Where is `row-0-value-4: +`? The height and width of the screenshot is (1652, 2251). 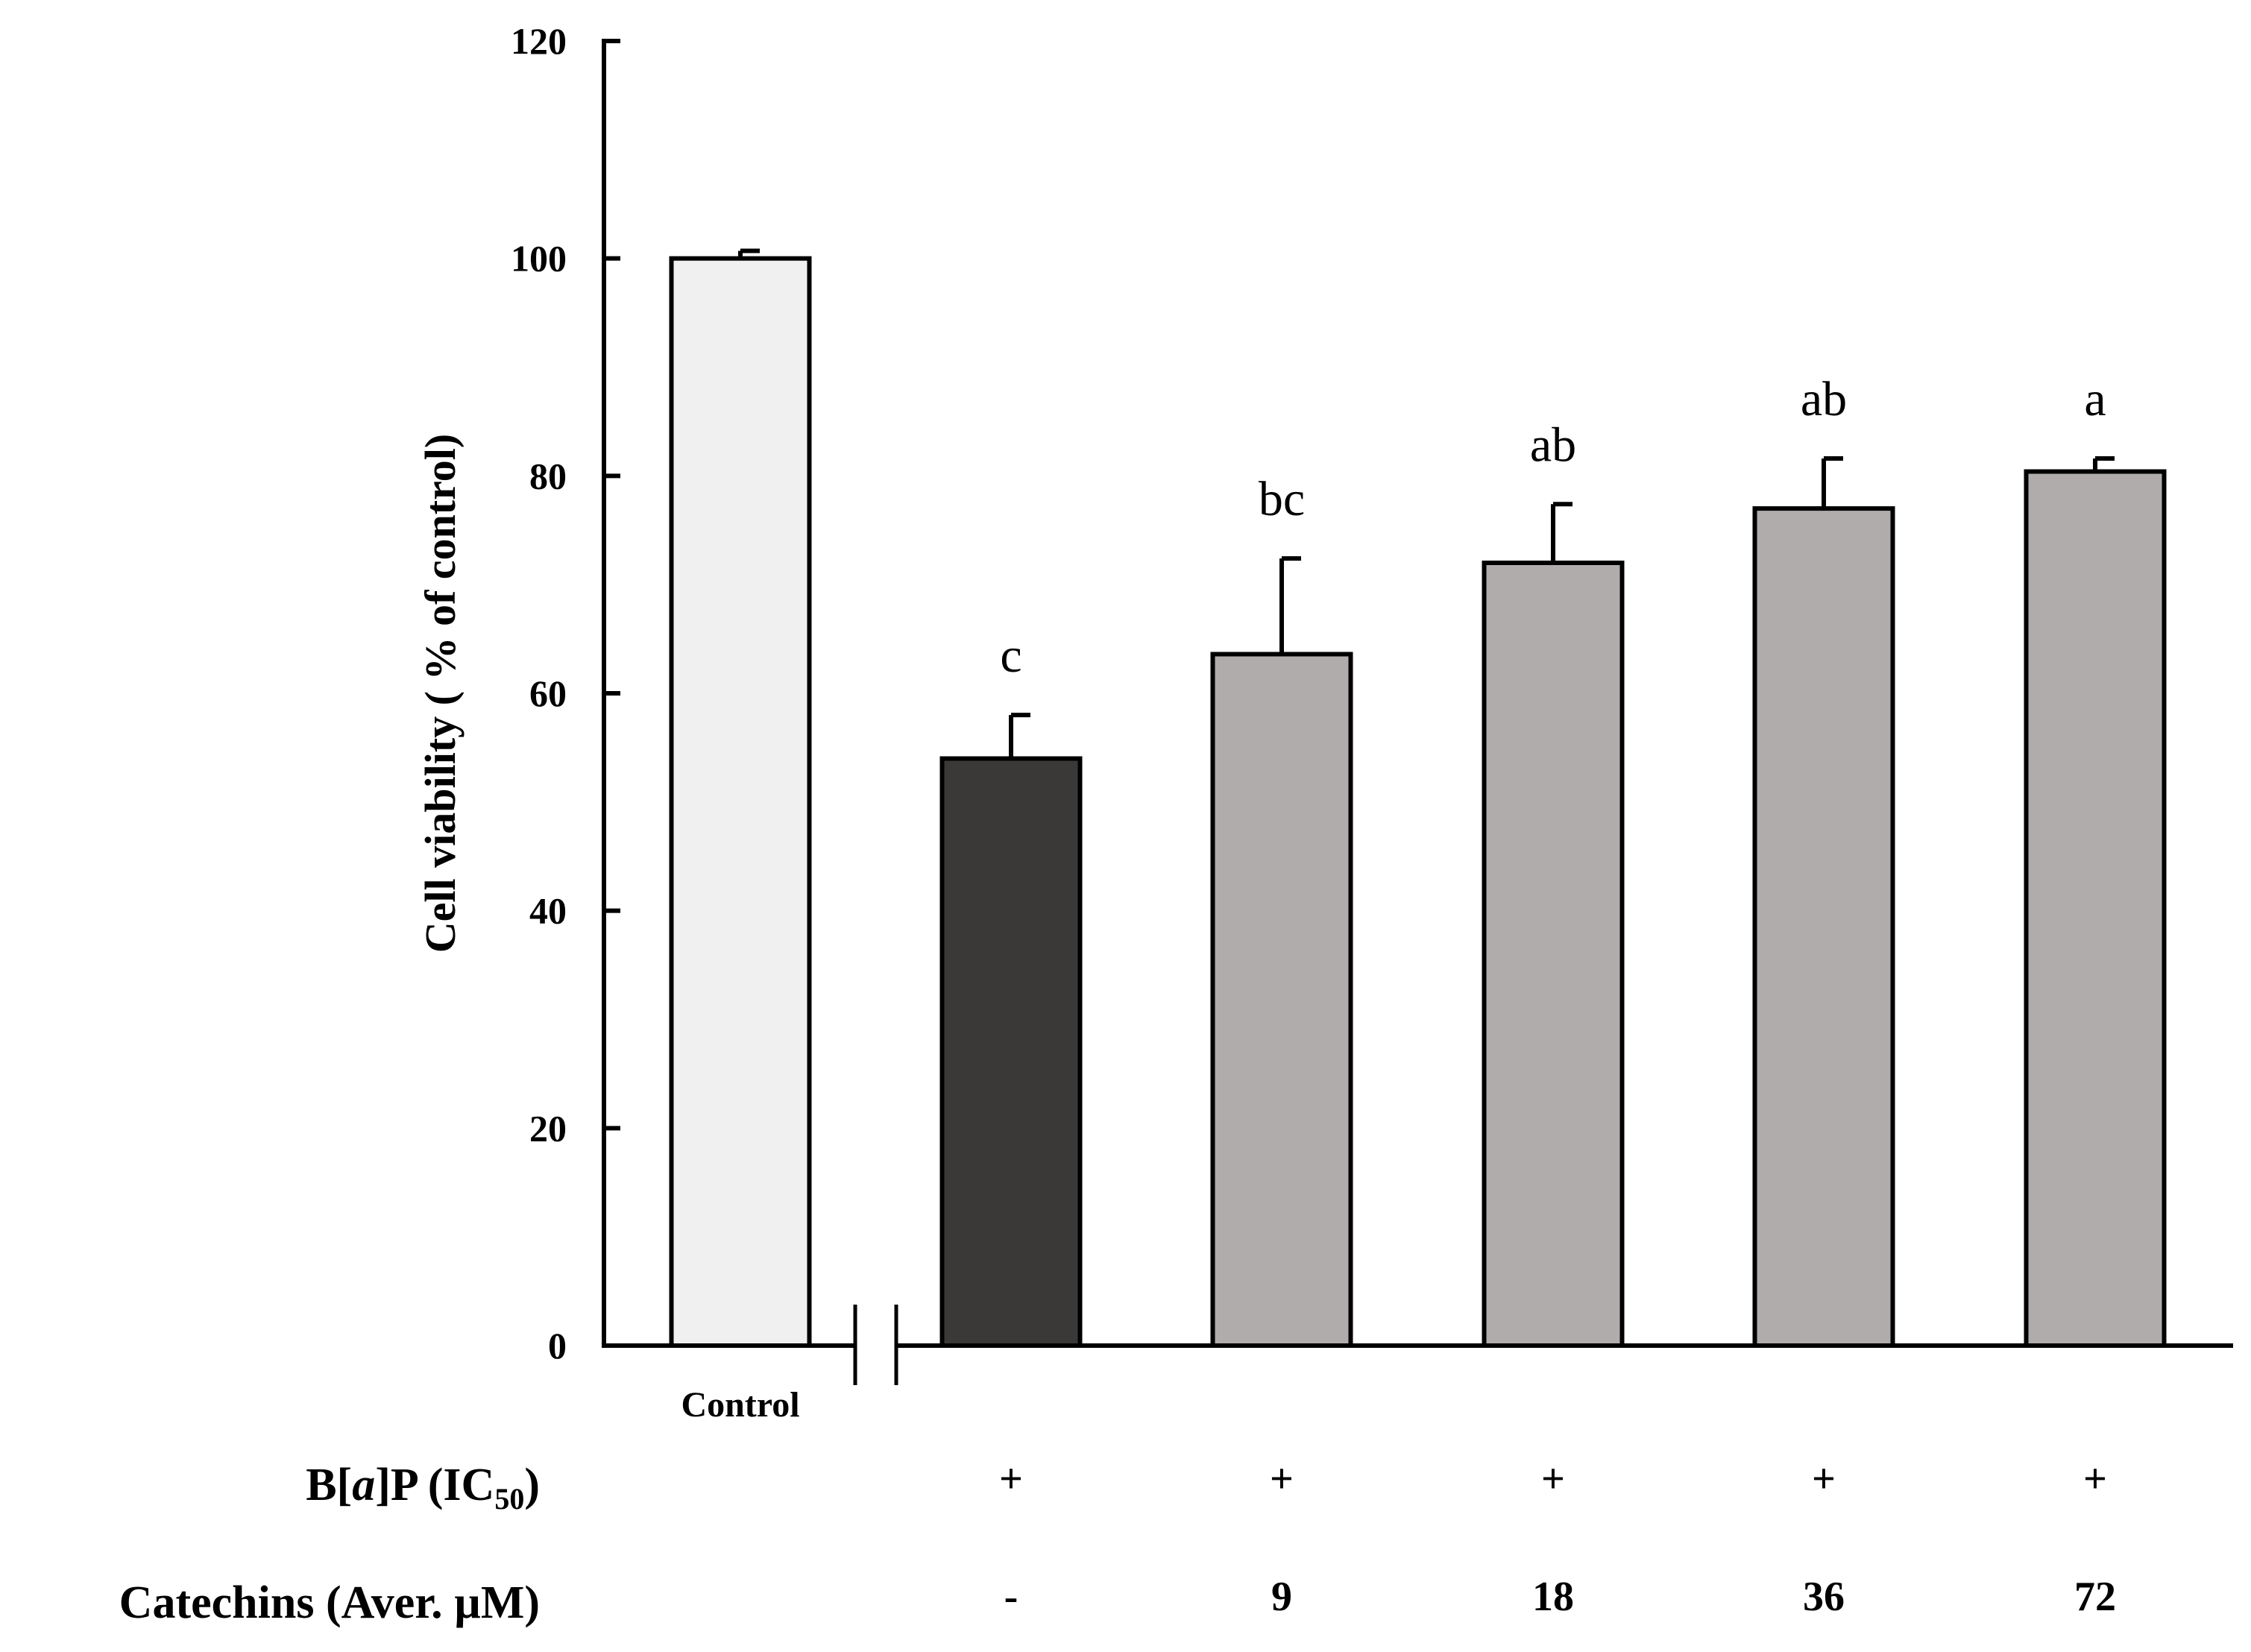
row-0-value-4: + is located at coordinates (1824, 1479).